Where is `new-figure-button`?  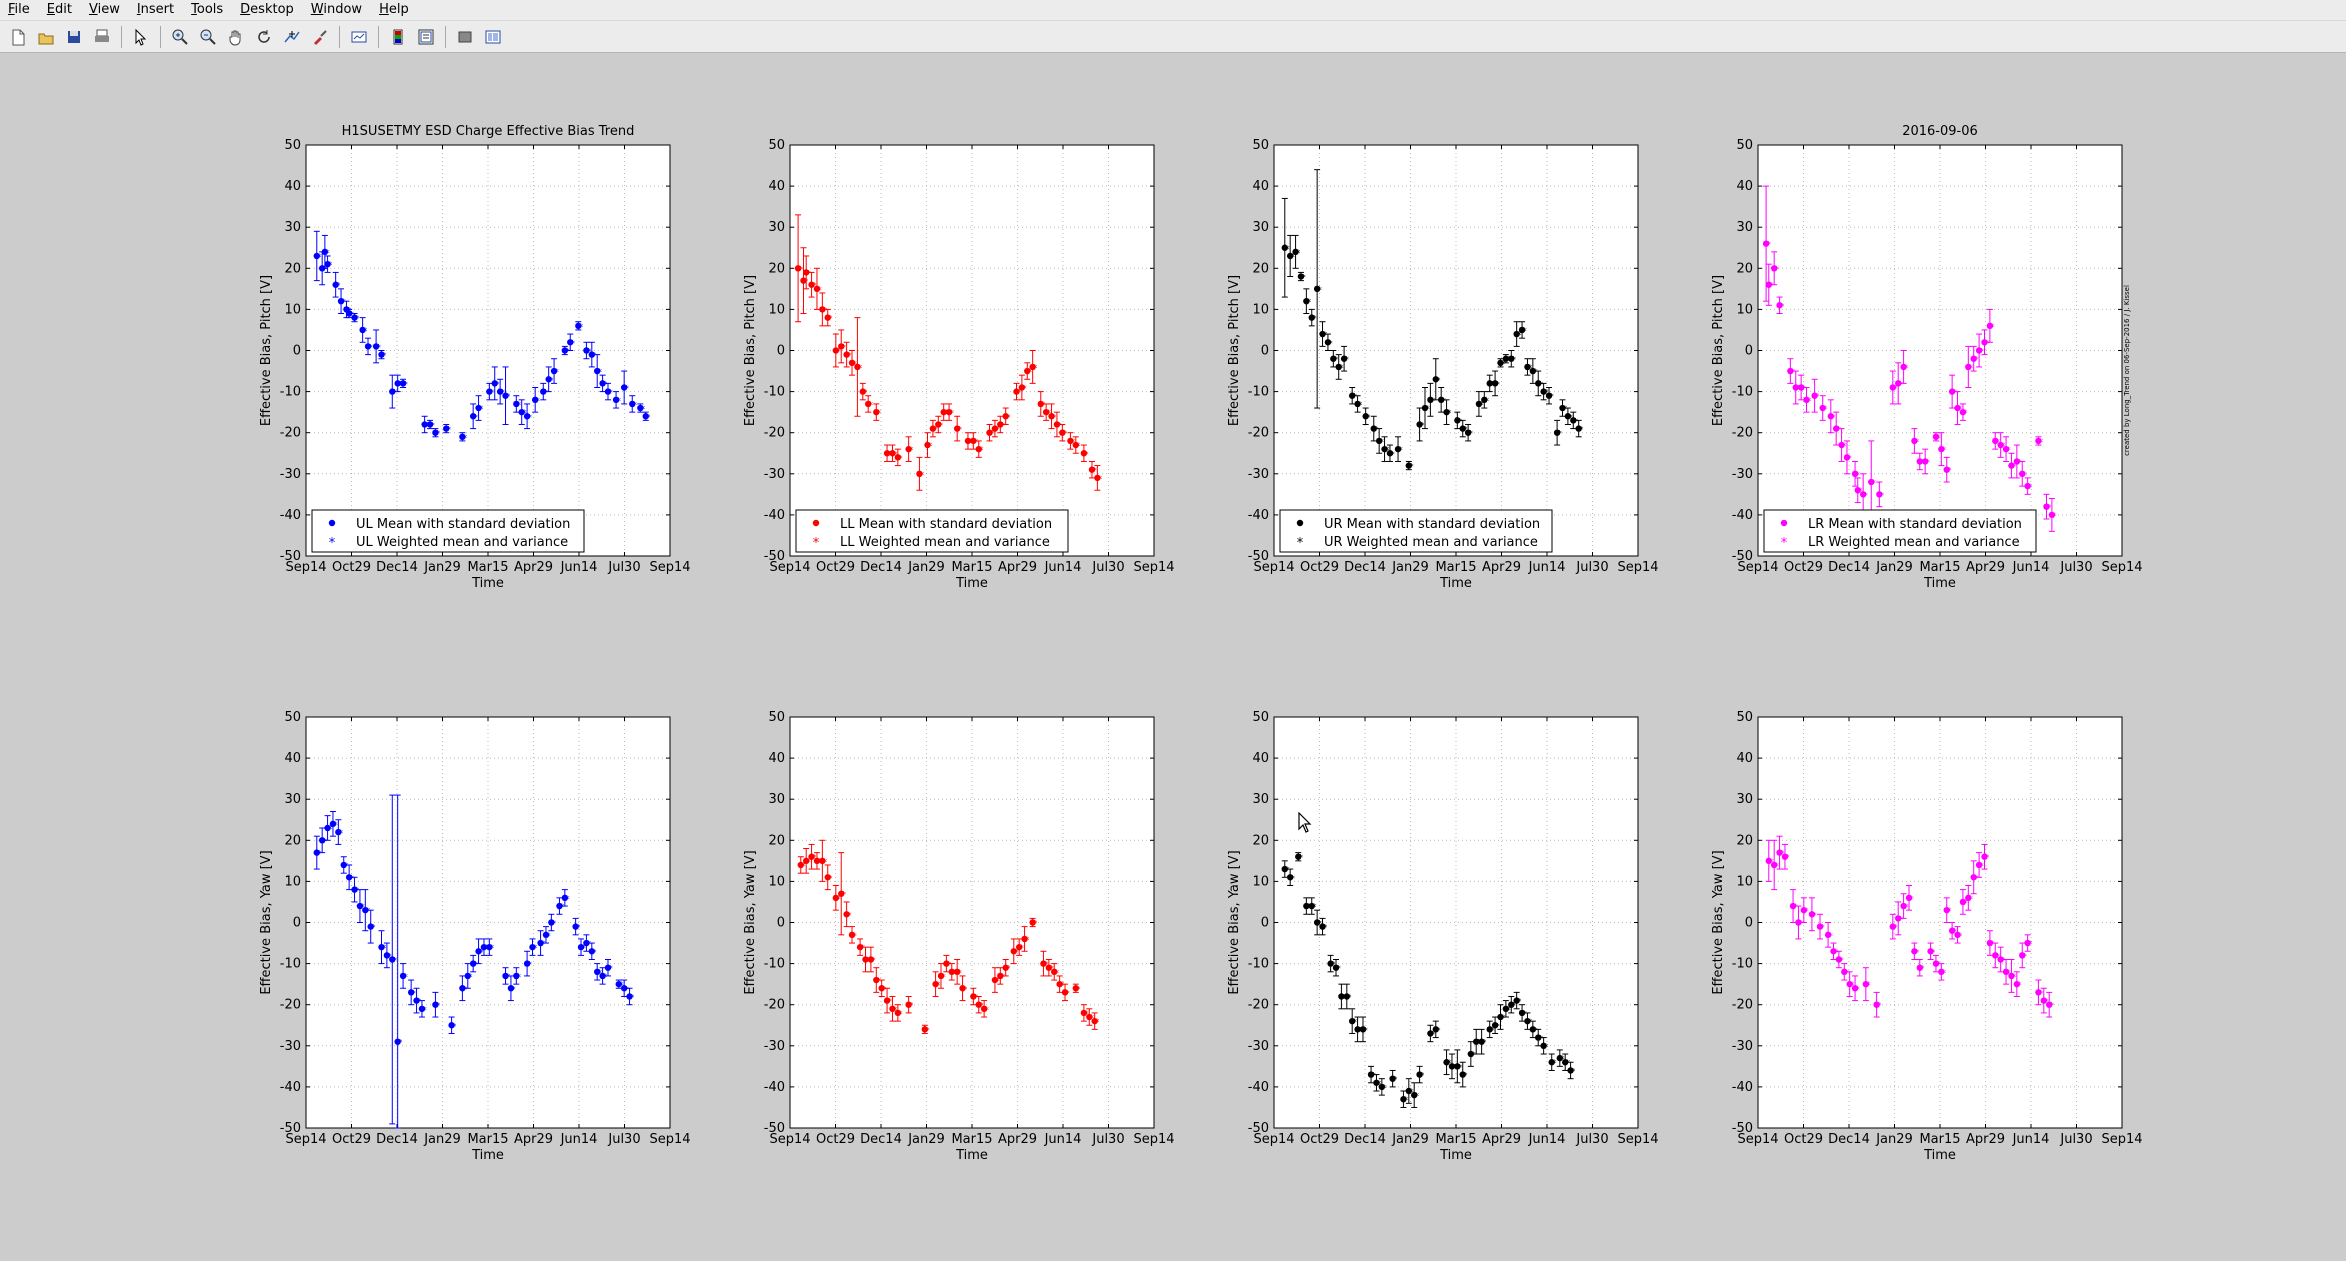
new-figure-button is located at coordinates (18, 37).